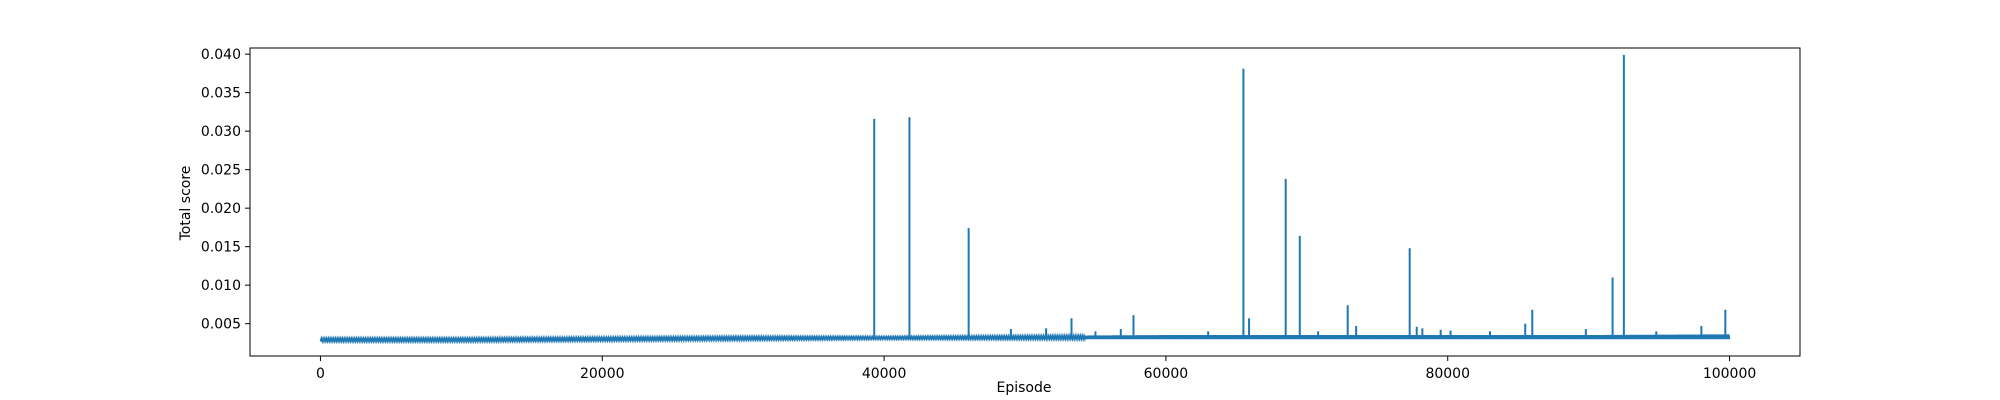 Image resolution: width=2000 pixels, height=400 pixels. What do you see at coordinates (221, 325) in the screenshot?
I see `y-tick-label: 0.005` at bounding box center [221, 325].